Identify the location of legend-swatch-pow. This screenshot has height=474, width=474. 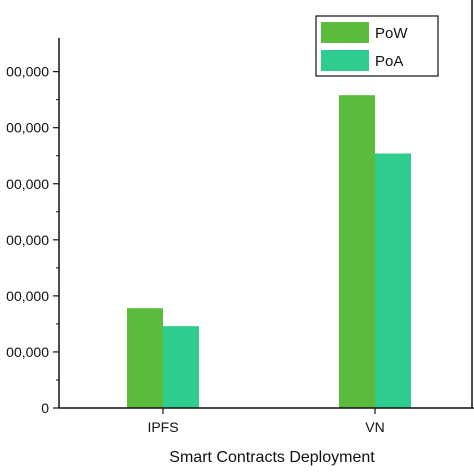
(345, 32).